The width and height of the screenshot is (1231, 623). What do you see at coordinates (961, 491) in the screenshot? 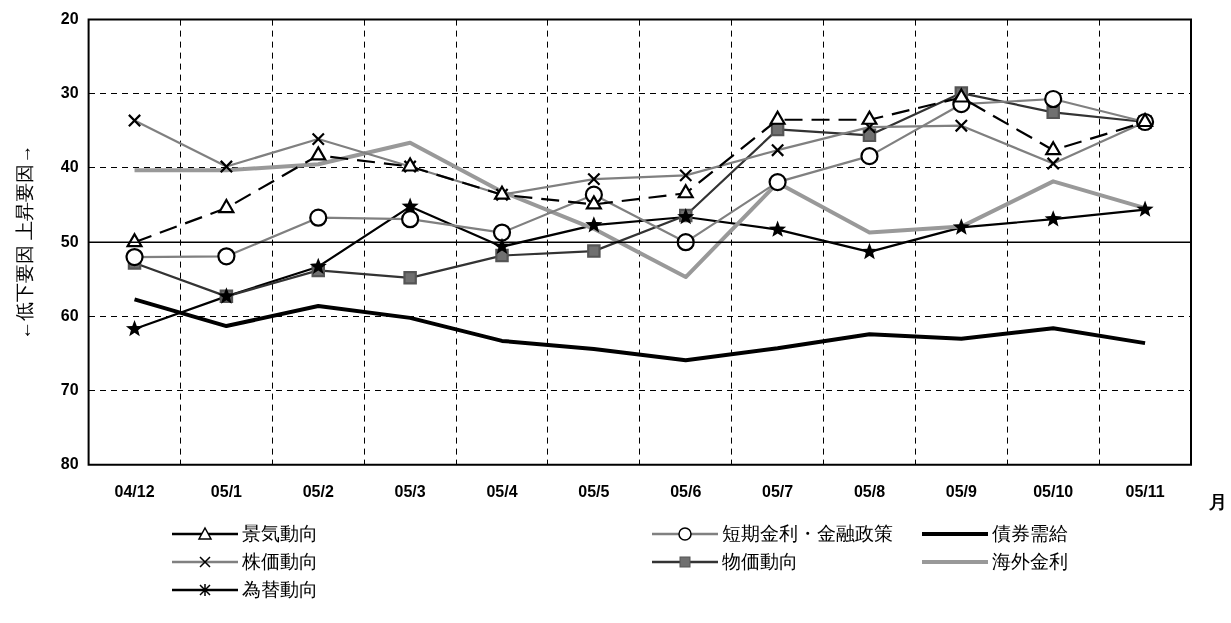
I see `x-tick-label: 05/9` at bounding box center [961, 491].